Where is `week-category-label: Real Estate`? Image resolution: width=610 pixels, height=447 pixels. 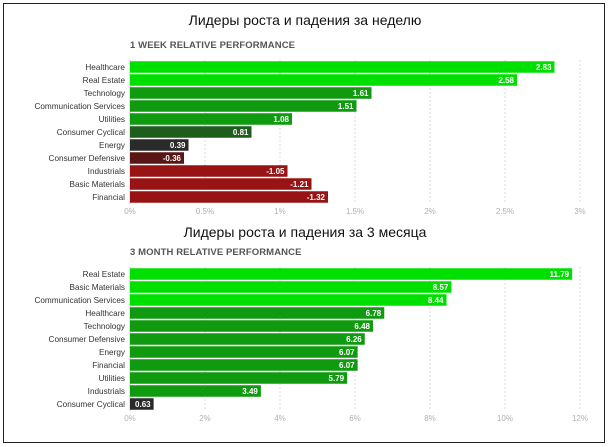
week-category-label: Real Estate is located at coordinates (104, 80).